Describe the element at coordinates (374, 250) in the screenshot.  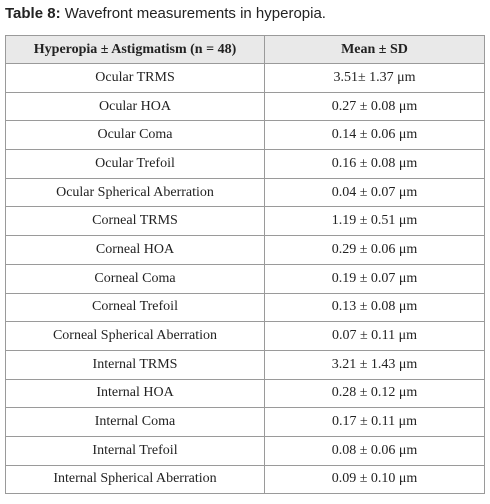
I see `row-value: 0.29 ± 0.06 μm` at that location.